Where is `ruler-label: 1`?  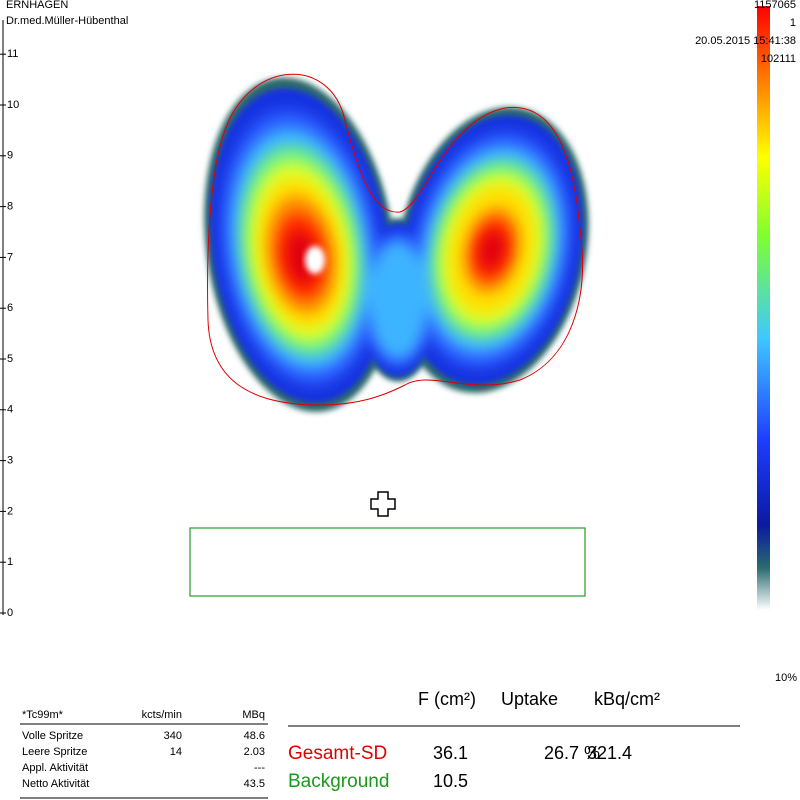 ruler-label: 1 is located at coordinates (10, 562).